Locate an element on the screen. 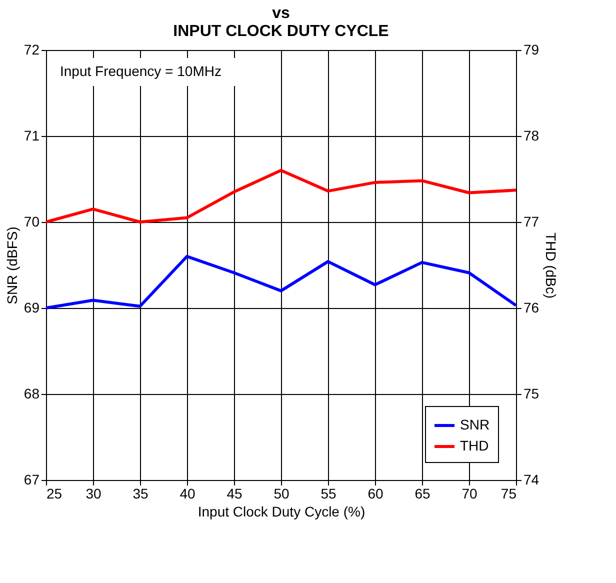  x-tick-label: 30 is located at coordinates (94, 494).